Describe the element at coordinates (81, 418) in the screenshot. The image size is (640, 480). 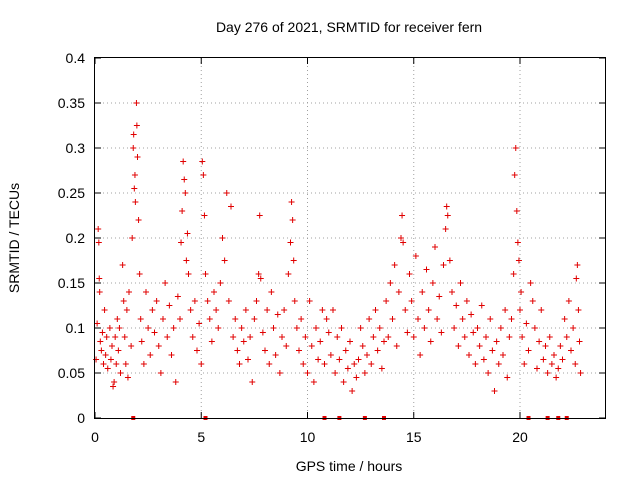
I see `y-tick-label: 0` at that location.